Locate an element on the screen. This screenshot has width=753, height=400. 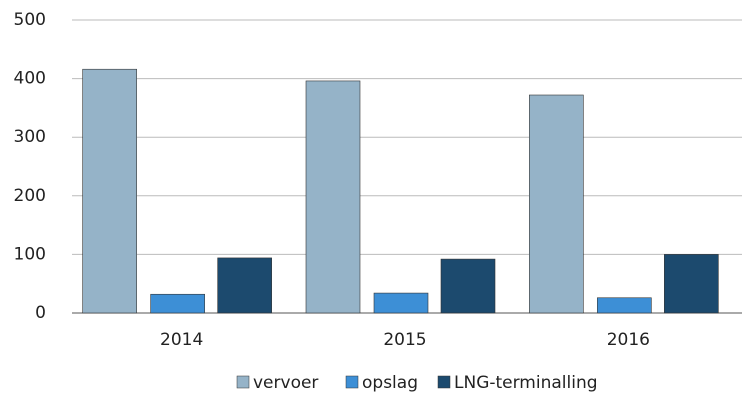
legend-label: opslag is located at coordinates (390, 383).